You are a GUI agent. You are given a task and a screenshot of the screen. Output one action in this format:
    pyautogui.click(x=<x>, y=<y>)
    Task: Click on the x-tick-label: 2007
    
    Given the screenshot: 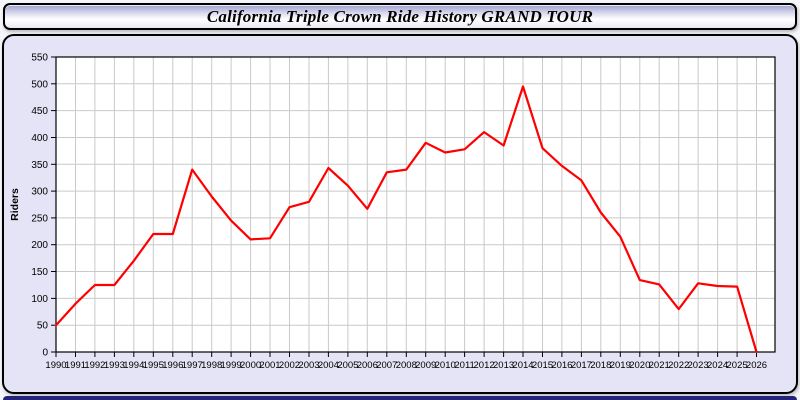 What is the action you would take?
    pyautogui.click(x=386, y=365)
    